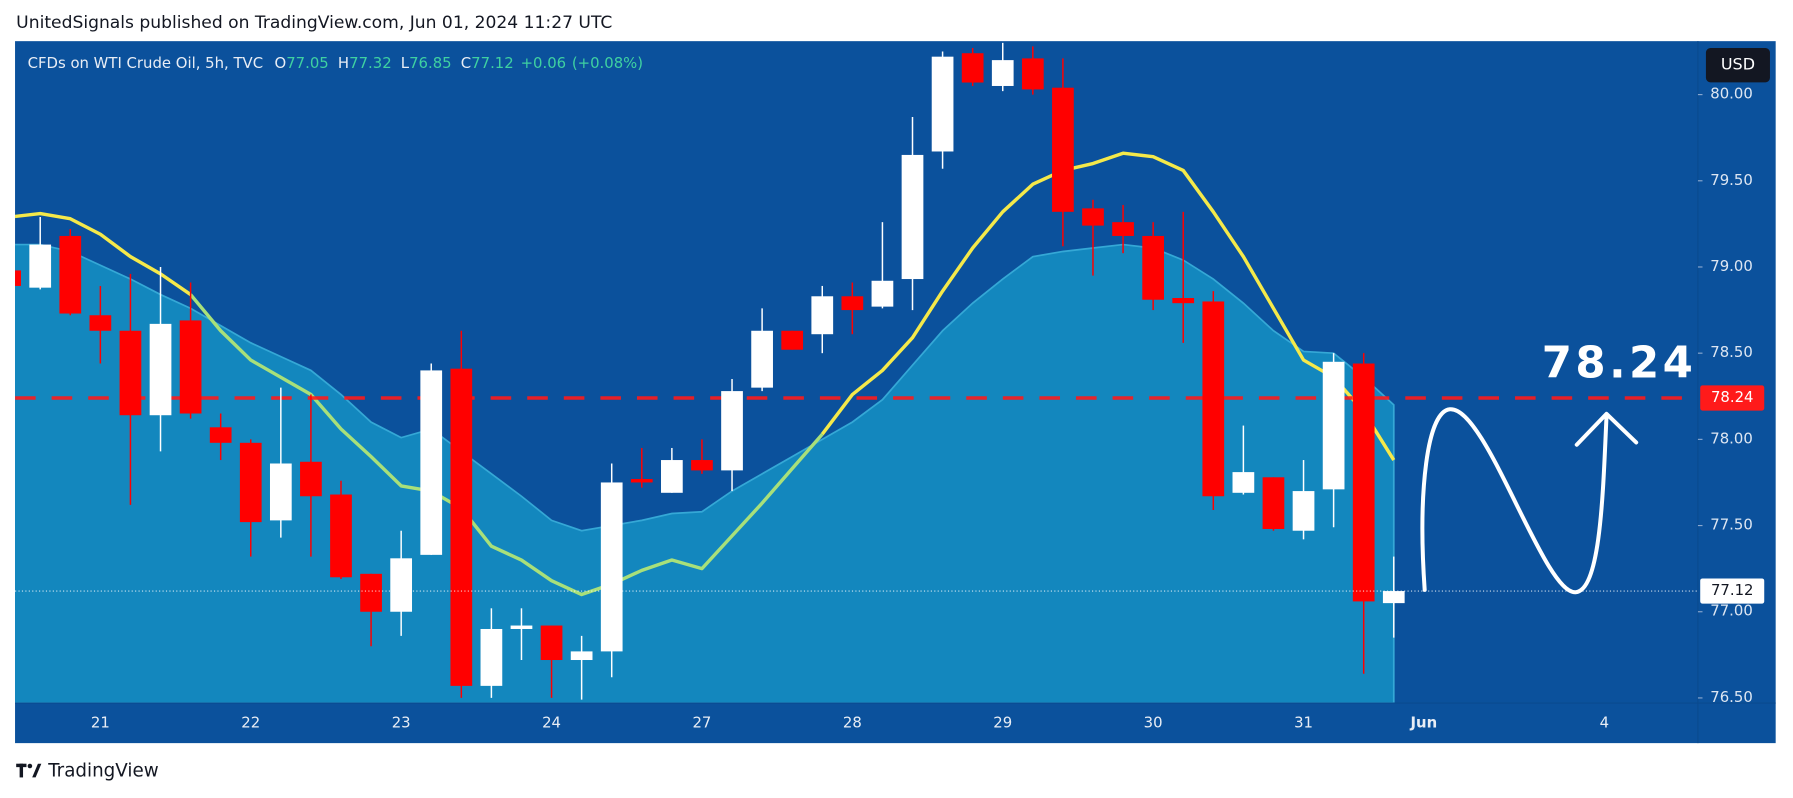  I want to click on price-label: 77.12, so click(1732, 590).